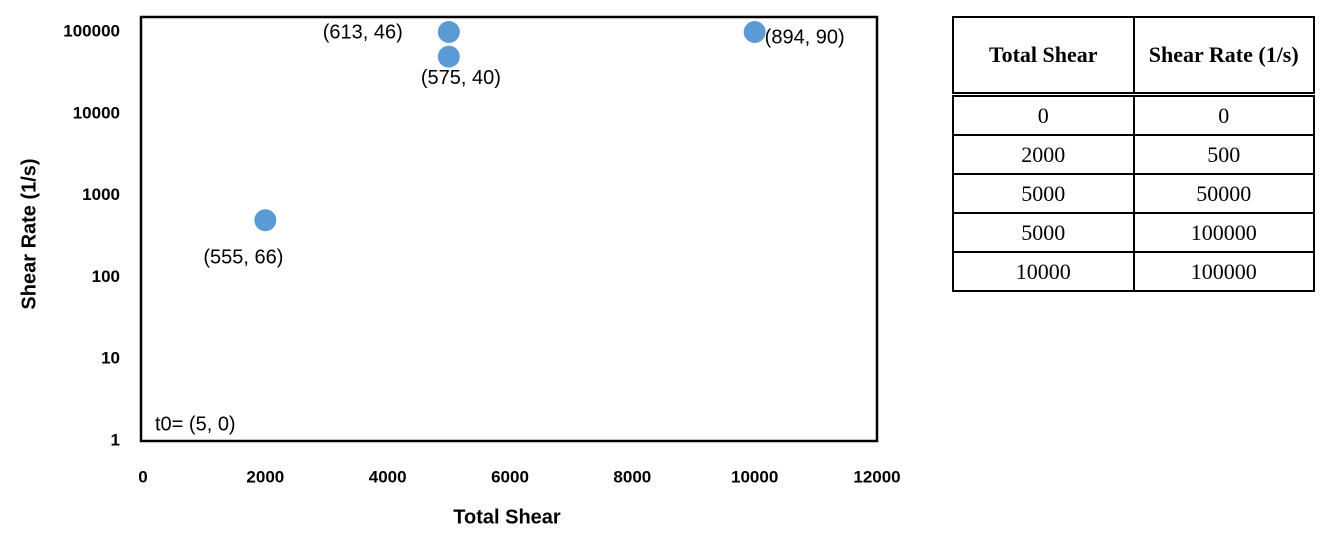 The width and height of the screenshot is (1341, 539). I want to click on x-tick-label: 12000, so click(876, 476).